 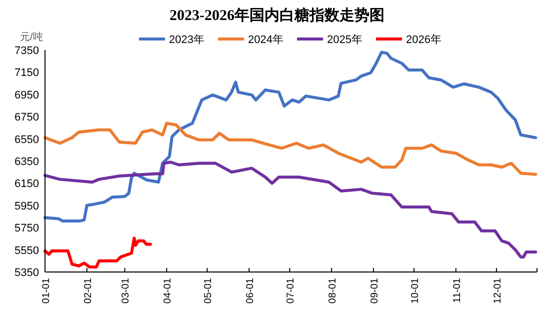 I want to click on x-tick-label: 07-01, so click(x=291, y=291).